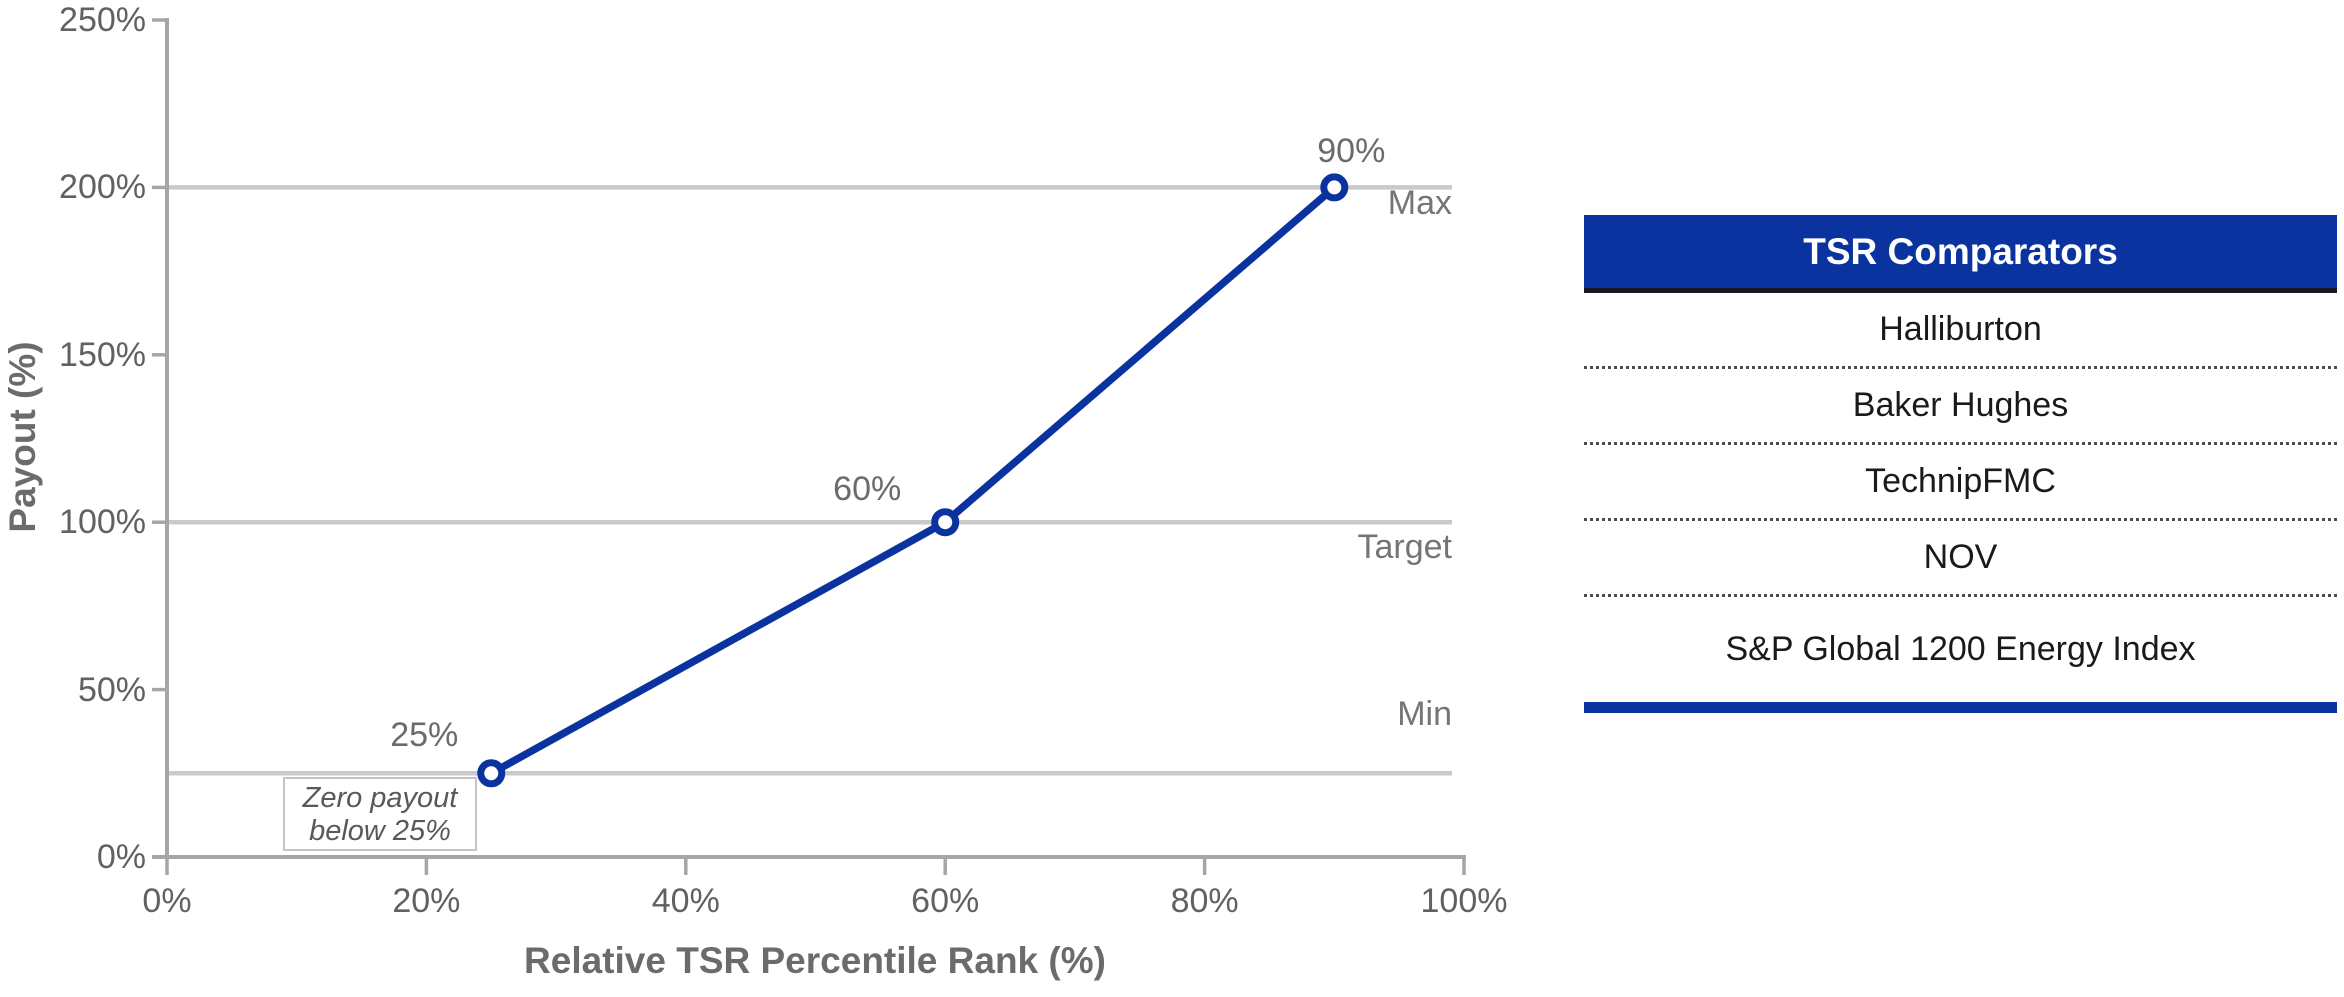  What do you see at coordinates (1960, 559) in the screenshot?
I see `table-row: NOV` at bounding box center [1960, 559].